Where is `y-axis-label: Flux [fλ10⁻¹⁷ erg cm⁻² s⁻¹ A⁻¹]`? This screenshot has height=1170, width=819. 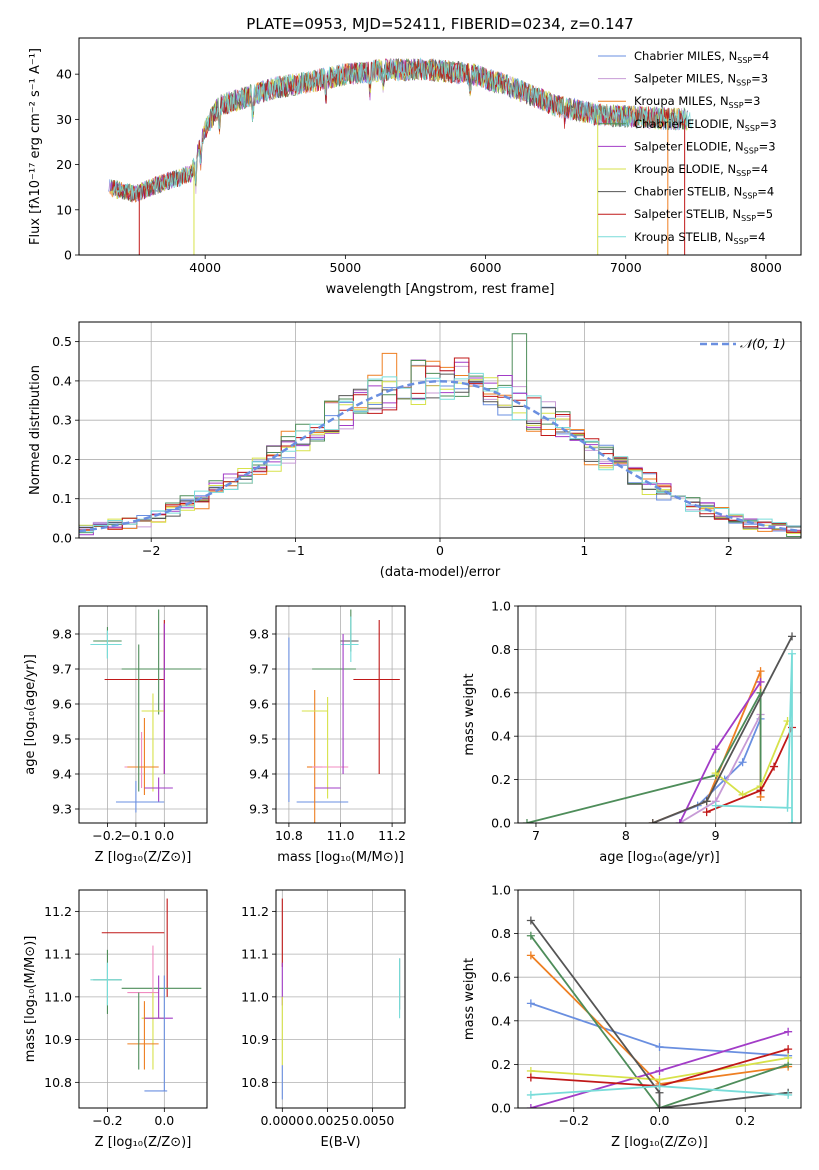
y-axis-label: Flux [fλ10⁻¹⁷ erg cm⁻² s⁻¹ A⁻¹] is located at coordinates (35, 146).